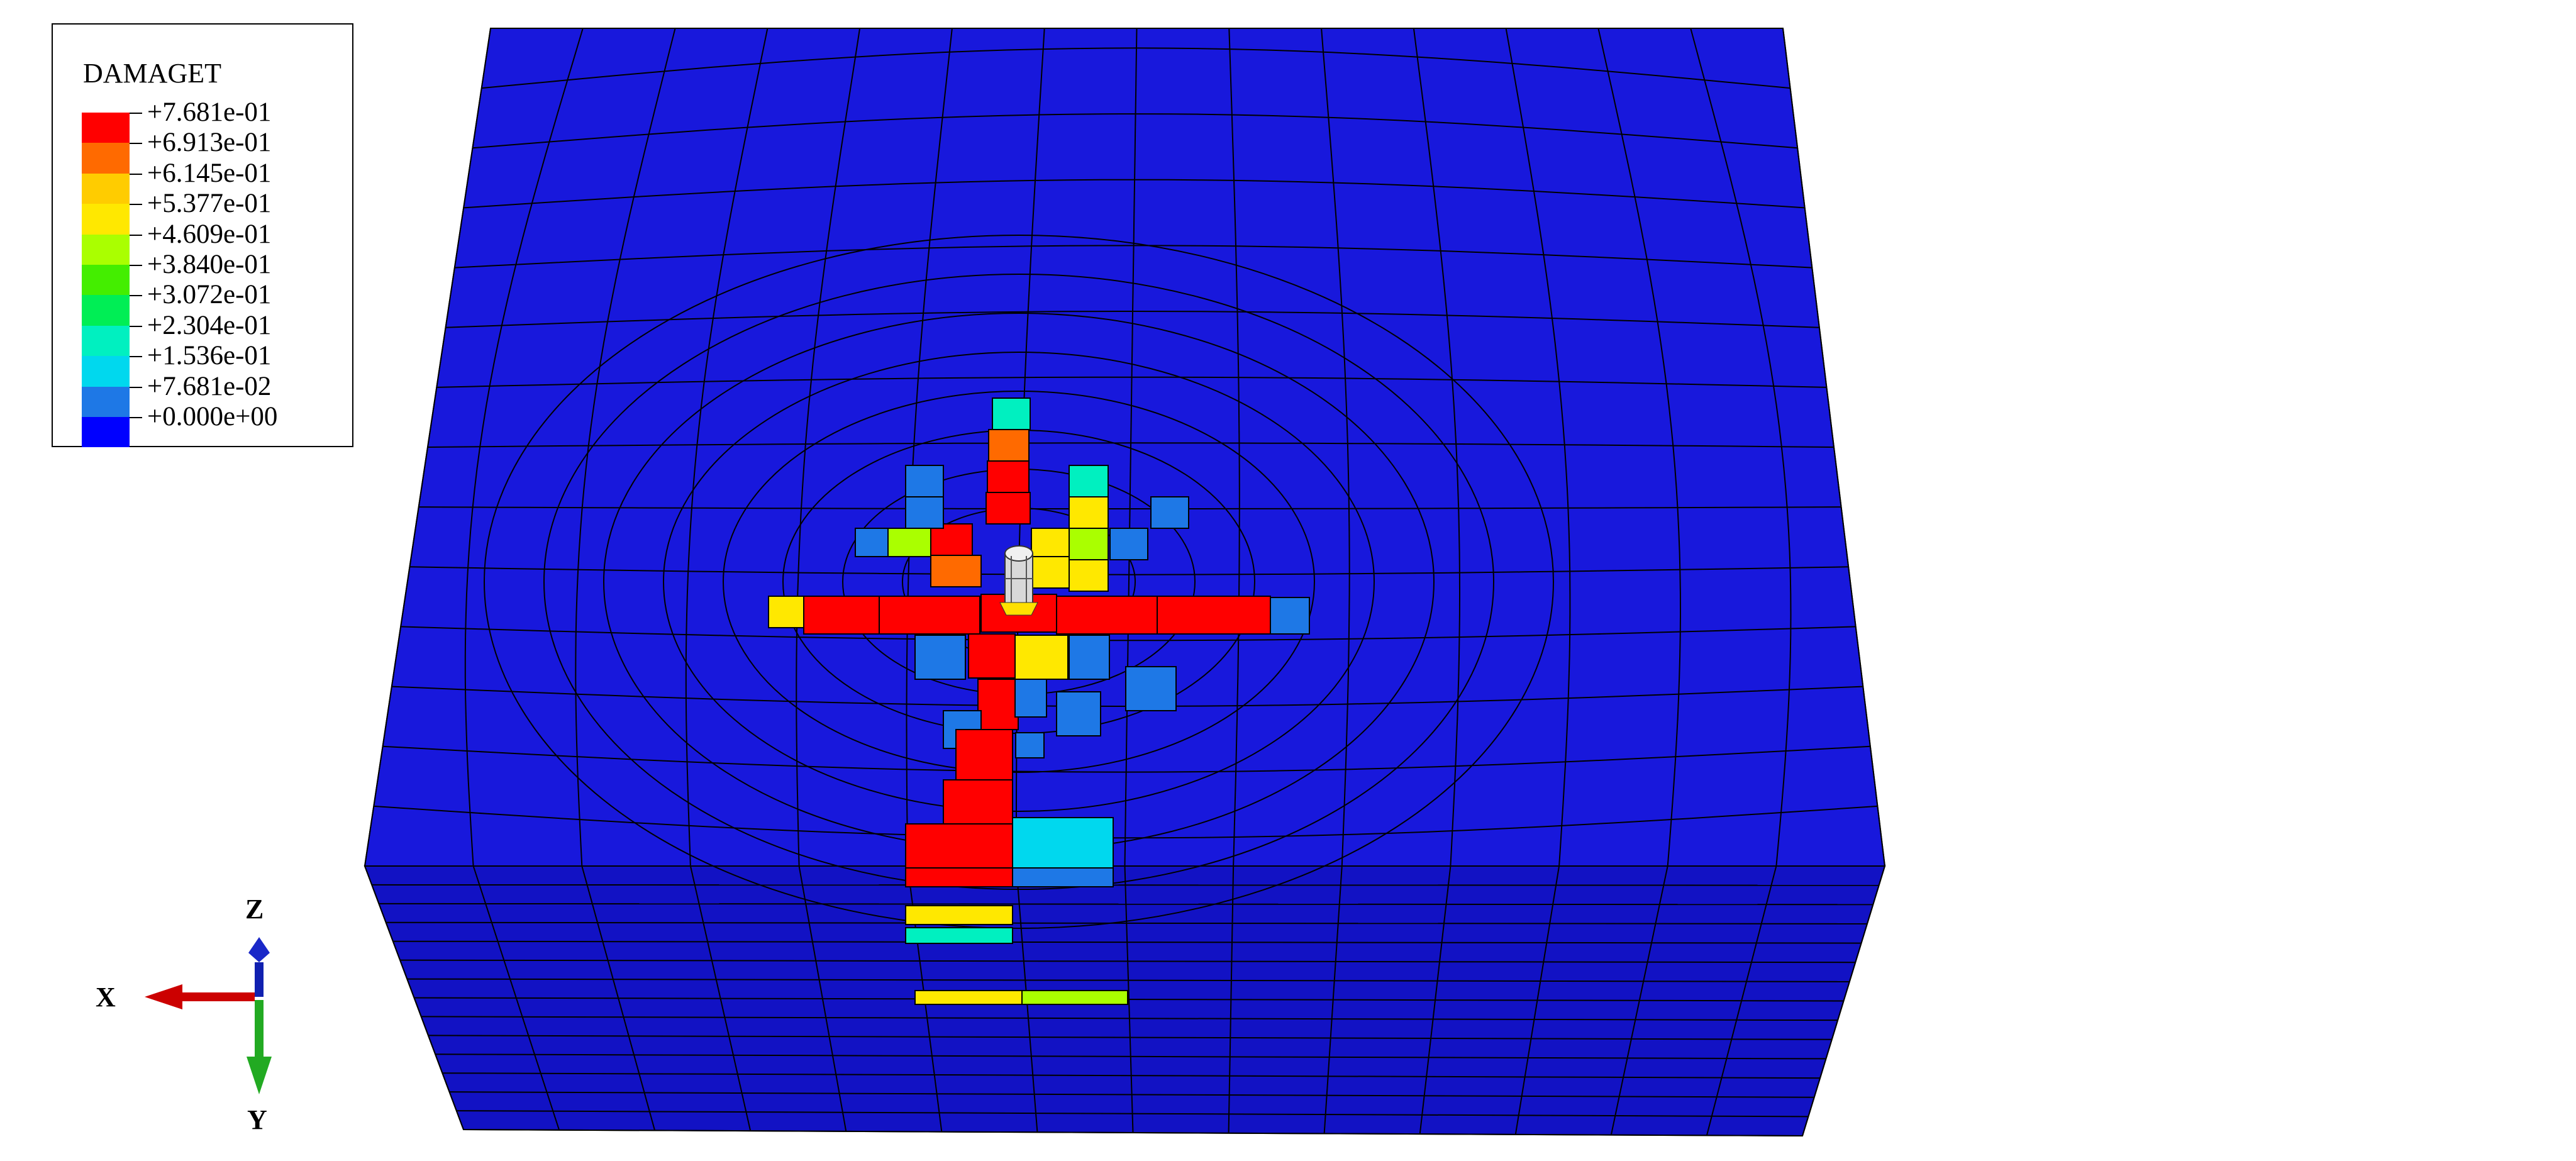  Describe the element at coordinates (209, 264) in the screenshot. I see `legend-label: +3.840e-01` at that location.